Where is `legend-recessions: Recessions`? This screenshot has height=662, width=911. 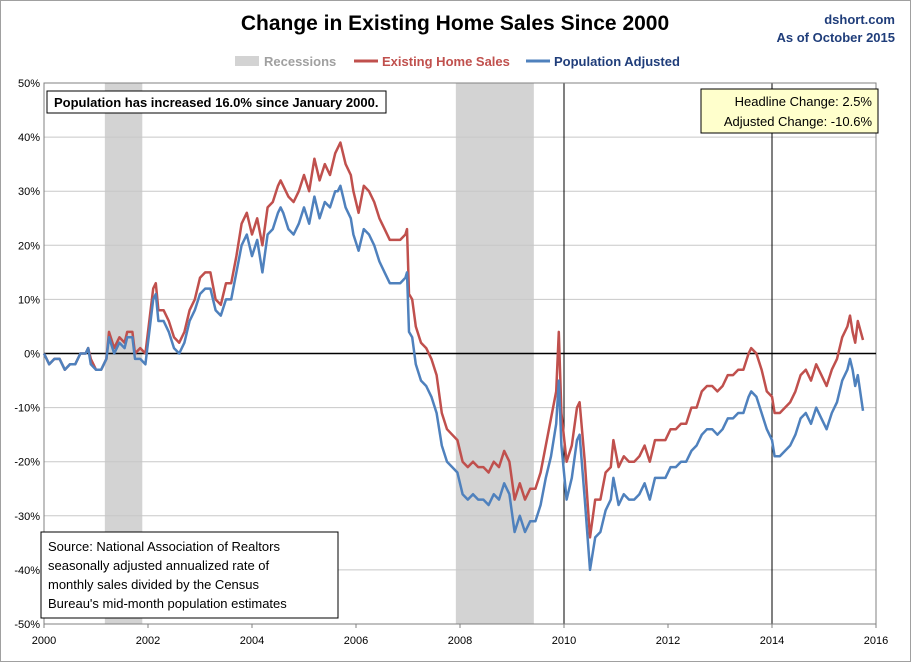 legend-recessions: Recessions is located at coordinates (300, 61).